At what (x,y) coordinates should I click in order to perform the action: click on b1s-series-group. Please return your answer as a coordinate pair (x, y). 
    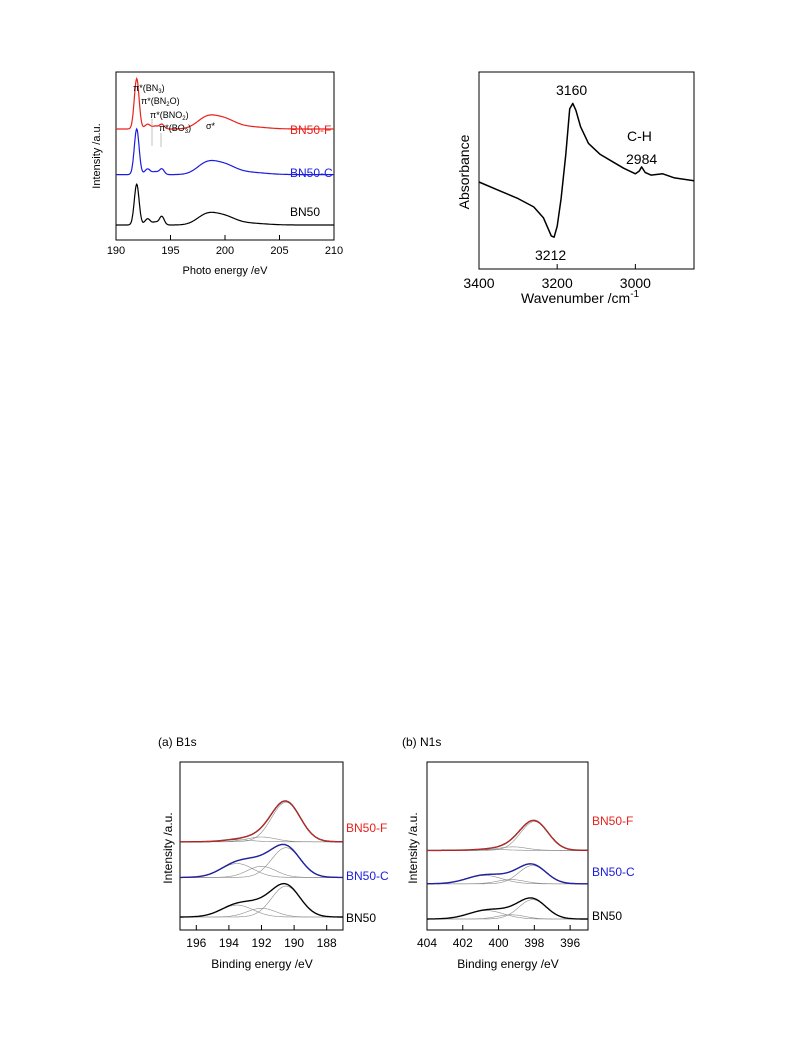
    Looking at the image, I should click on (261, 859).